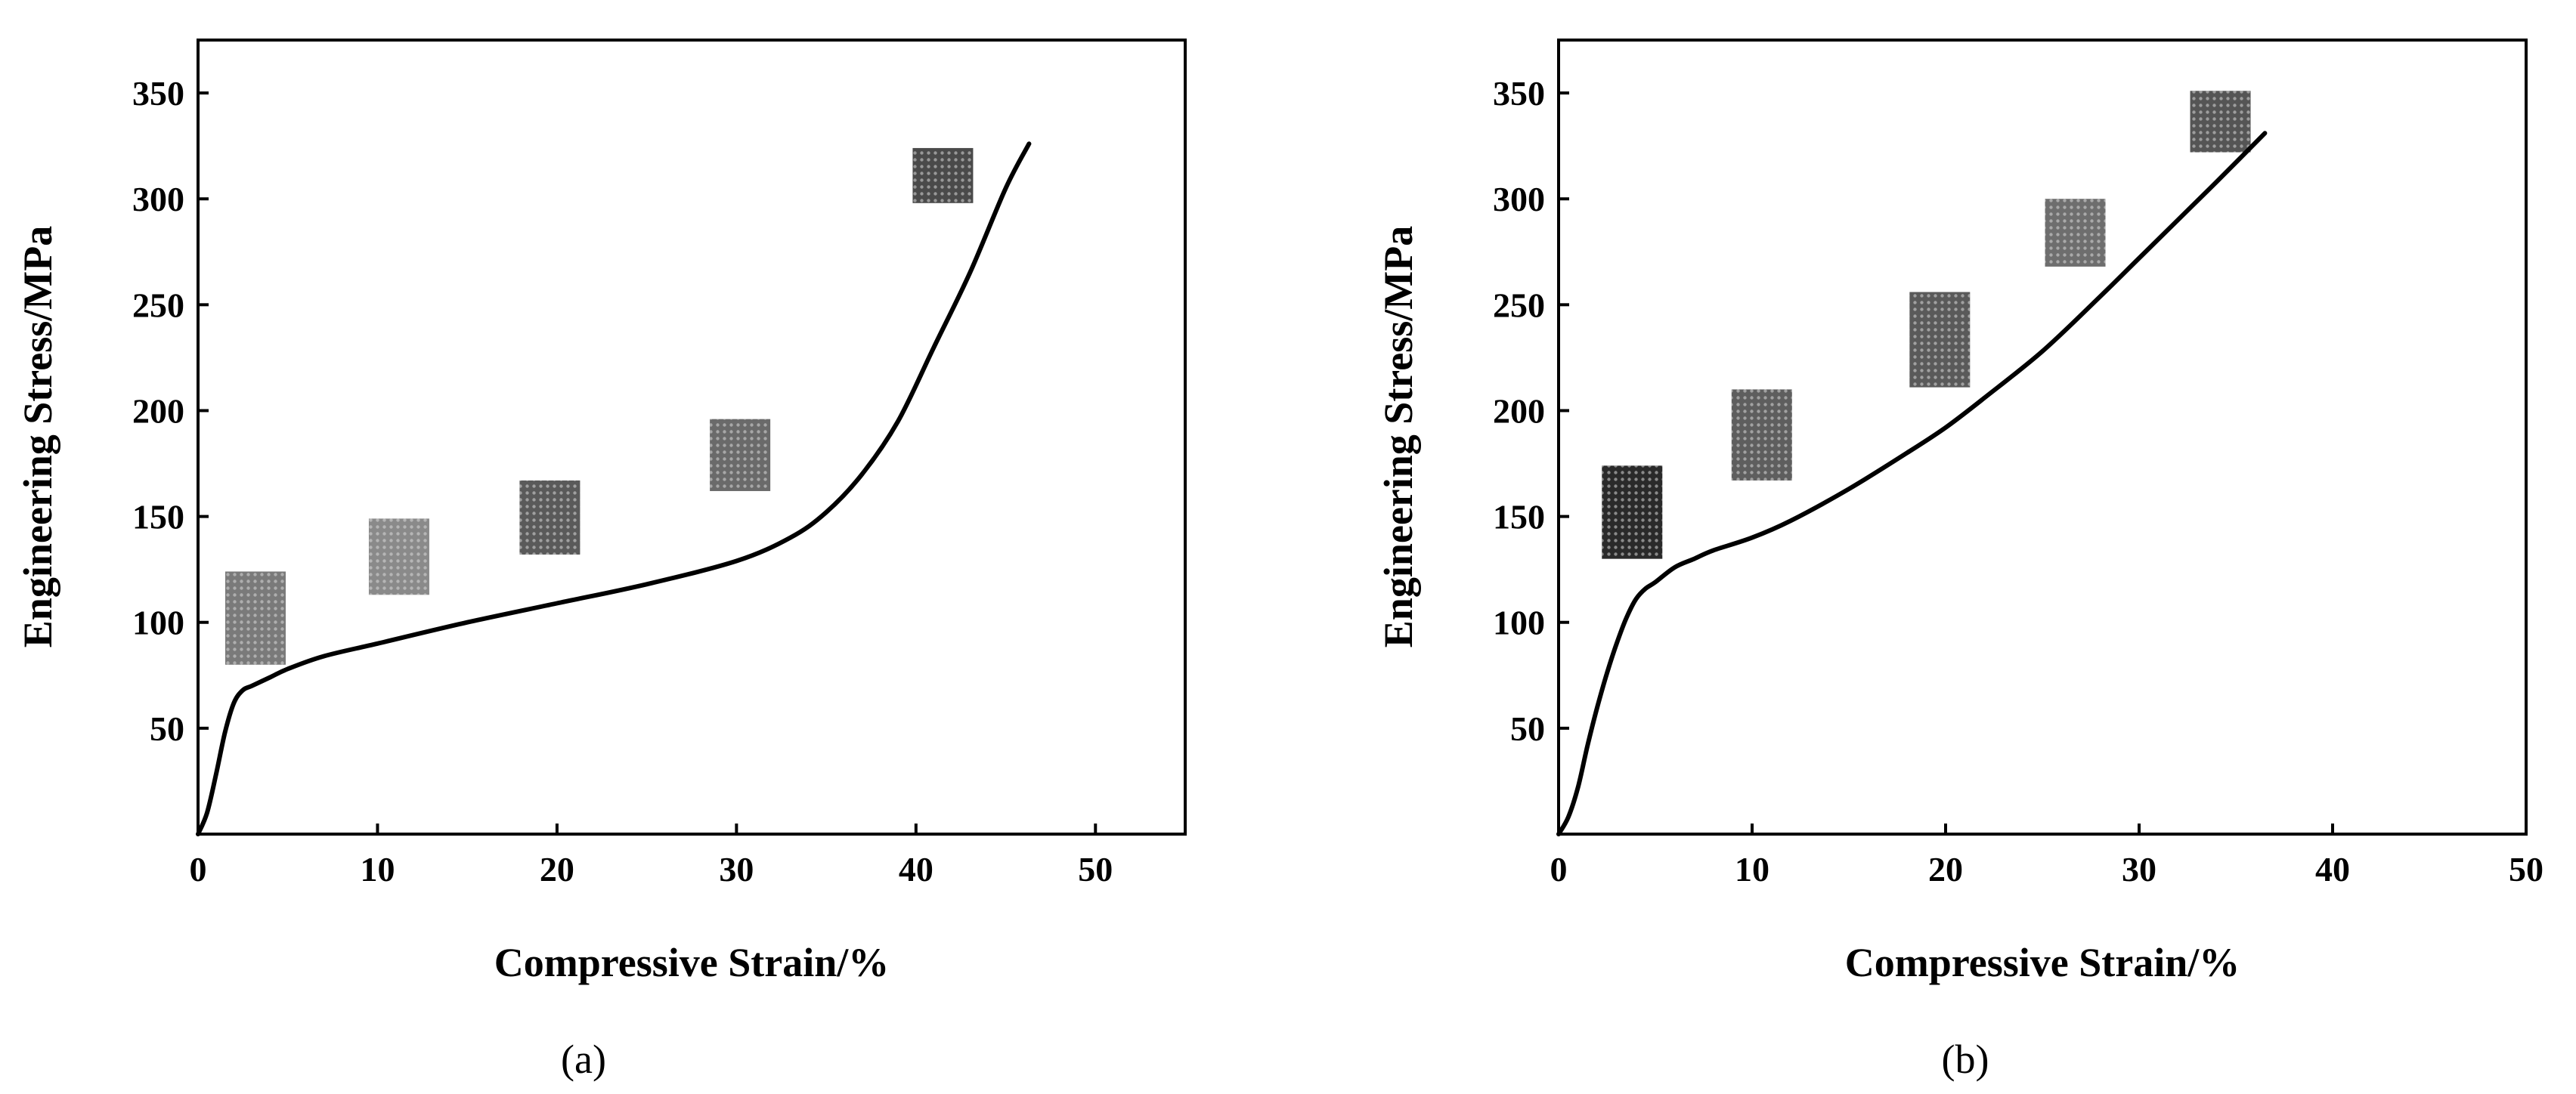  Describe the element at coordinates (1966, 1059) in the screenshot. I see `panel-label-b: (b)` at that location.